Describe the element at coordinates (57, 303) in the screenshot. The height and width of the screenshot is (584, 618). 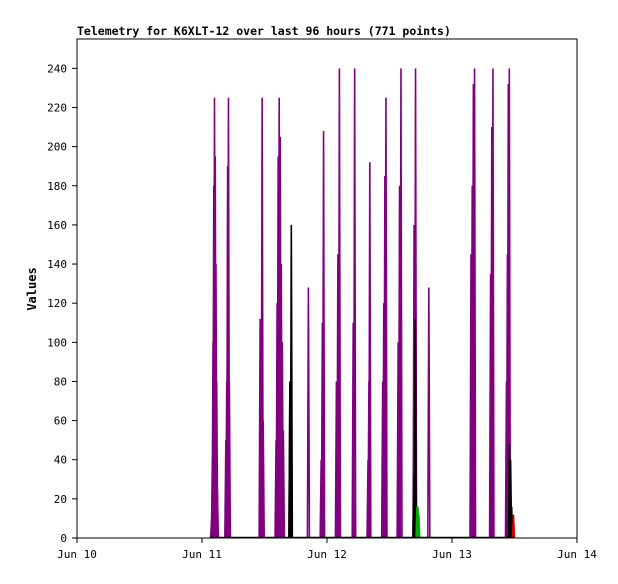
I see `y-tick-label-6: 120` at that location.